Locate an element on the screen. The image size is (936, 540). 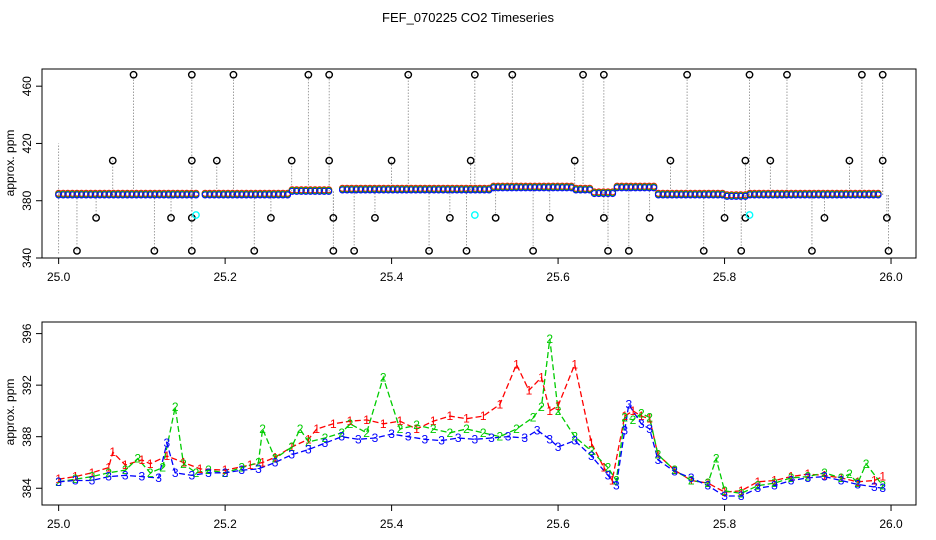
x-tick-label: 25.0 is located at coordinates (59, 524).